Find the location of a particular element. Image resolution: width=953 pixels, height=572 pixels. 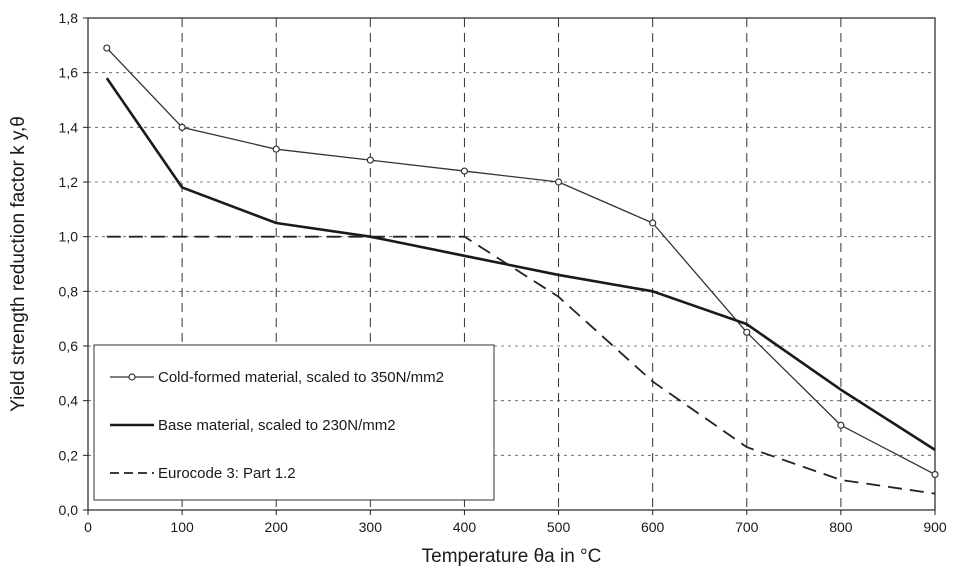

y-tick-label: 1,6 is located at coordinates (69, 73).